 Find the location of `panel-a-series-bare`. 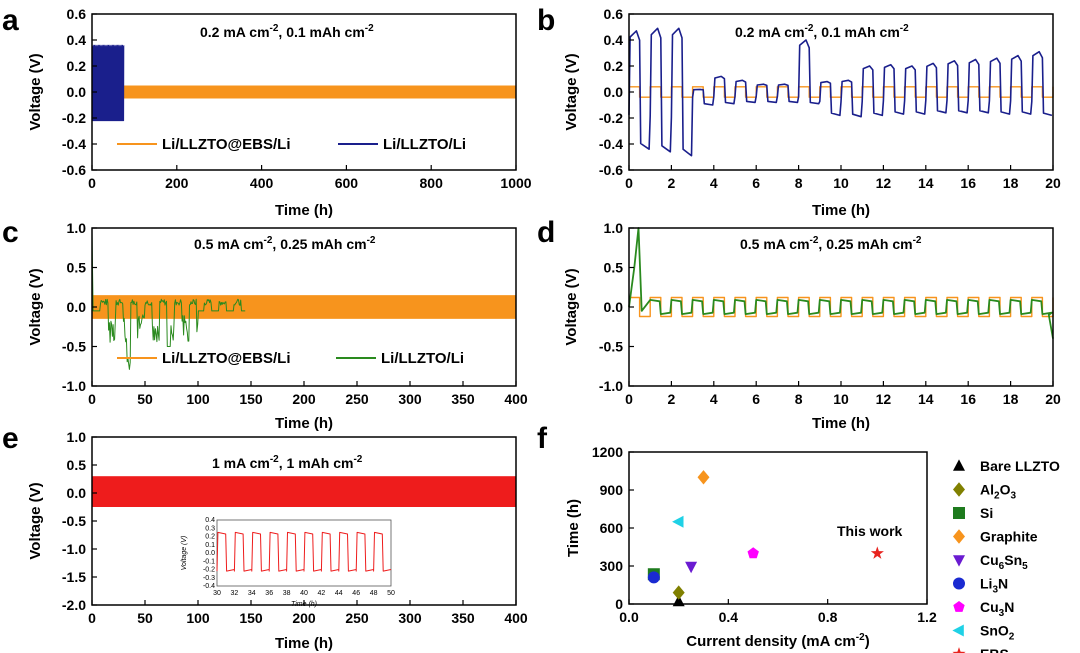

panel-a-series-bare is located at coordinates (108, 83).